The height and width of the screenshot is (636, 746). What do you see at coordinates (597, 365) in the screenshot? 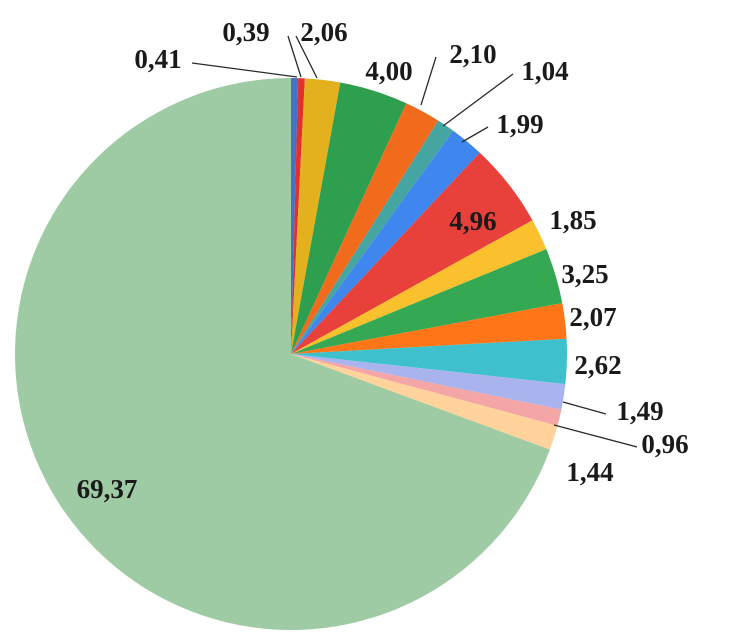
I see `data-label-12: 2,62` at bounding box center [597, 365].